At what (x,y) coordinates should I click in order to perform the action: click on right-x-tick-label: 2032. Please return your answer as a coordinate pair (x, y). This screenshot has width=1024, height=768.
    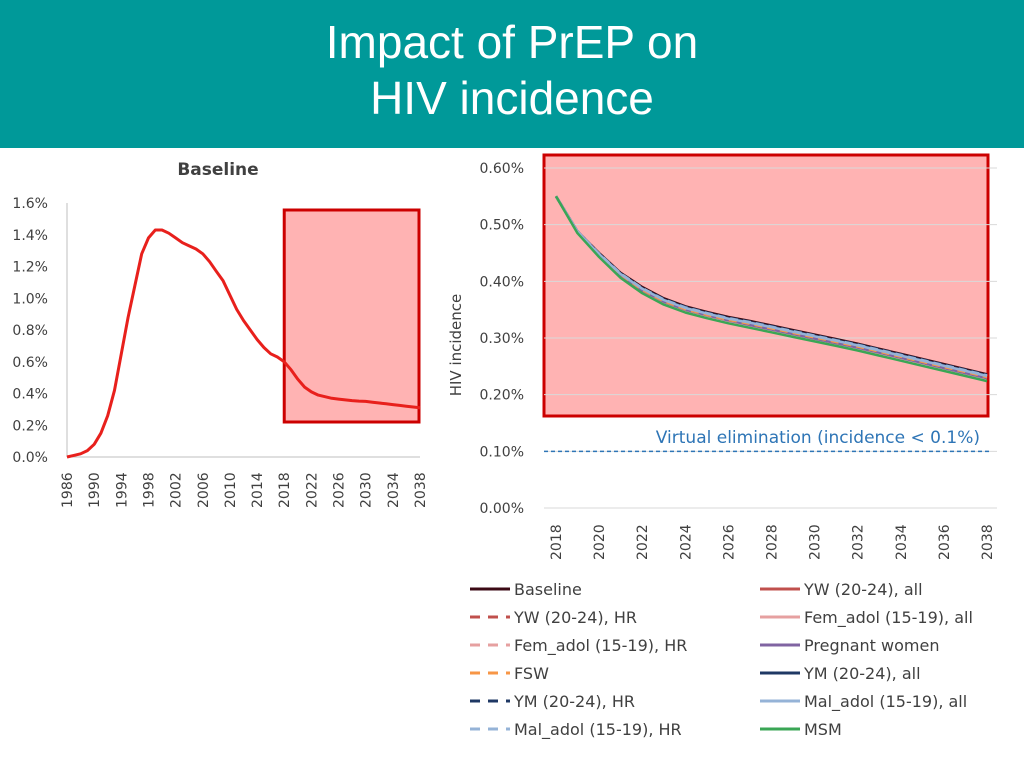
    Looking at the image, I should click on (859, 542).